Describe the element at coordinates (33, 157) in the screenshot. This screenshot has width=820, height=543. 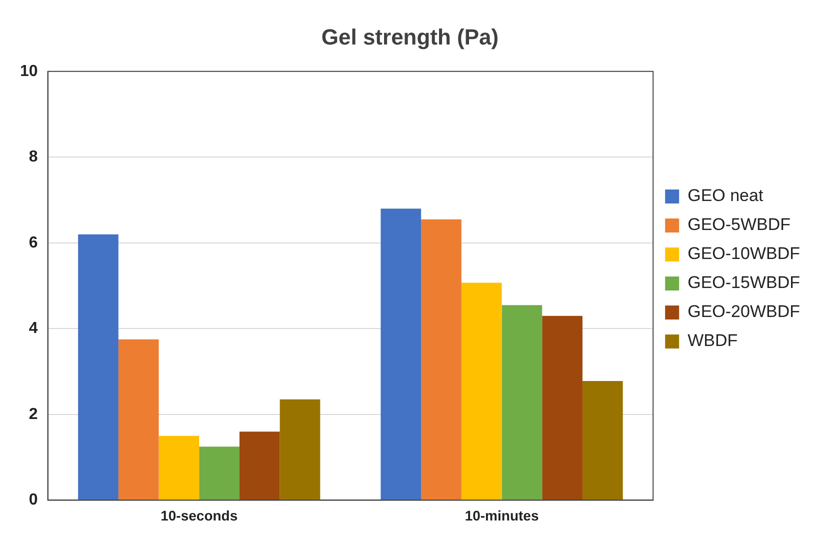
I see `y-tick-label: 8` at that location.